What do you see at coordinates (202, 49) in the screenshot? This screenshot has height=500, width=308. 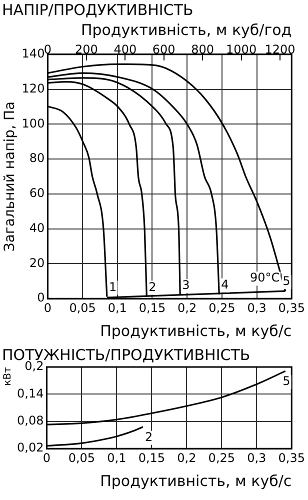 I see `x2-tick-label: 800` at bounding box center [202, 49].